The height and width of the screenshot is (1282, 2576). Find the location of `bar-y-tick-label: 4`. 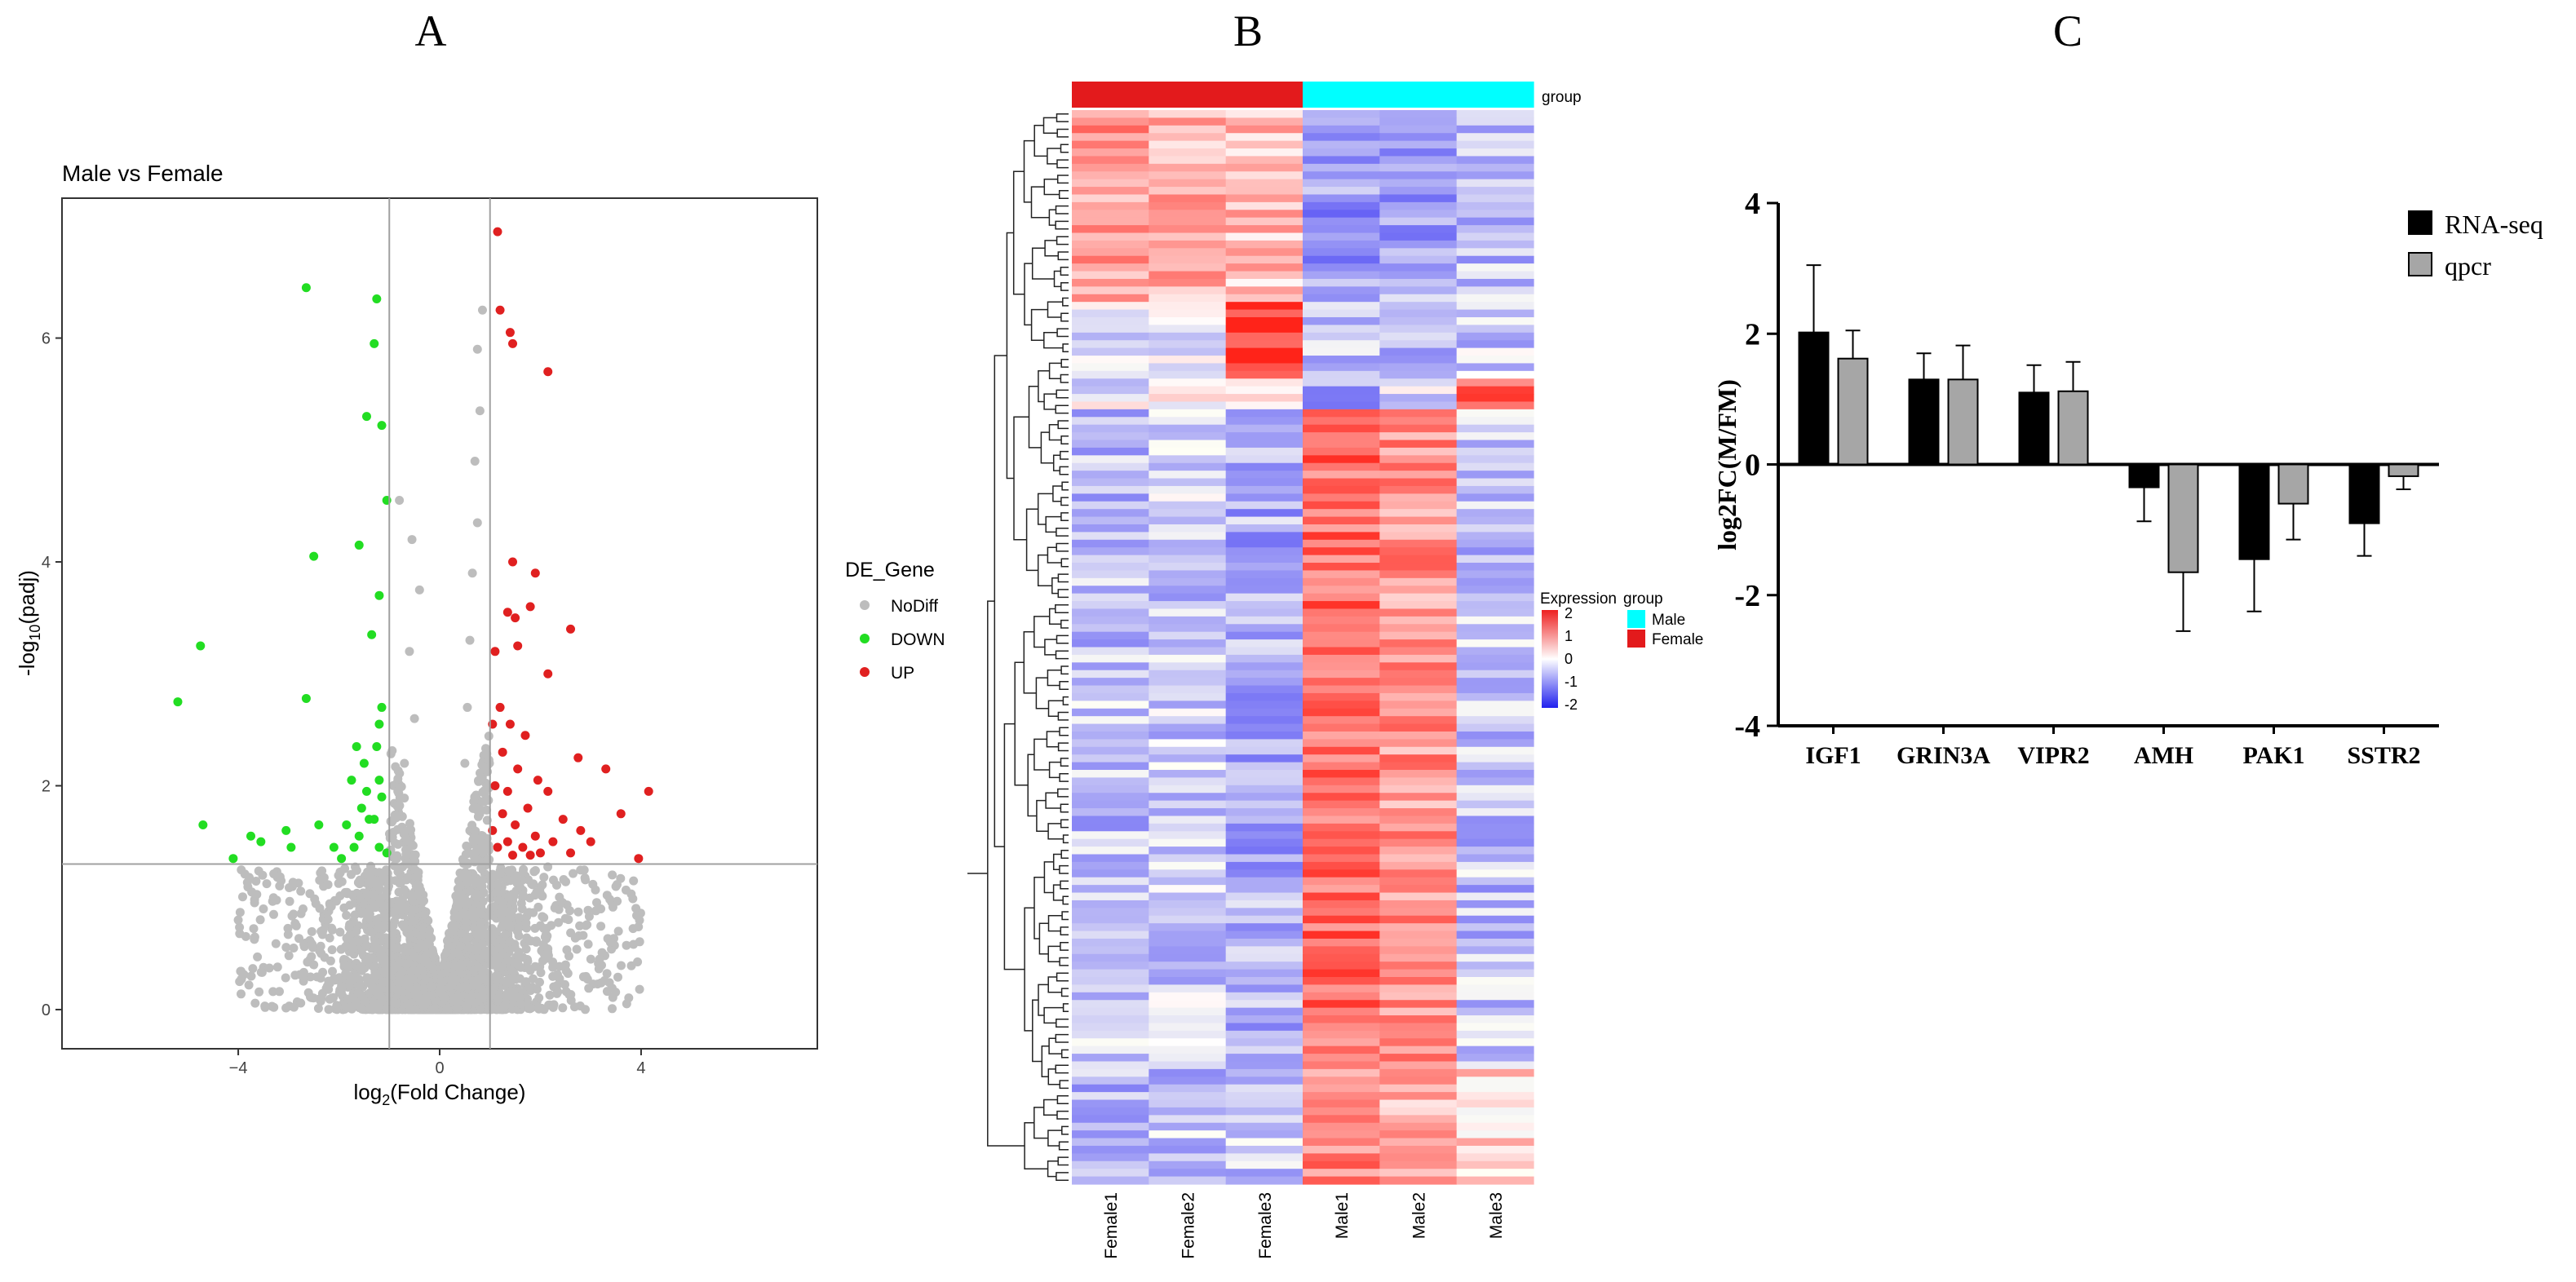

bar-y-tick-label: 4 is located at coordinates (1752, 204).